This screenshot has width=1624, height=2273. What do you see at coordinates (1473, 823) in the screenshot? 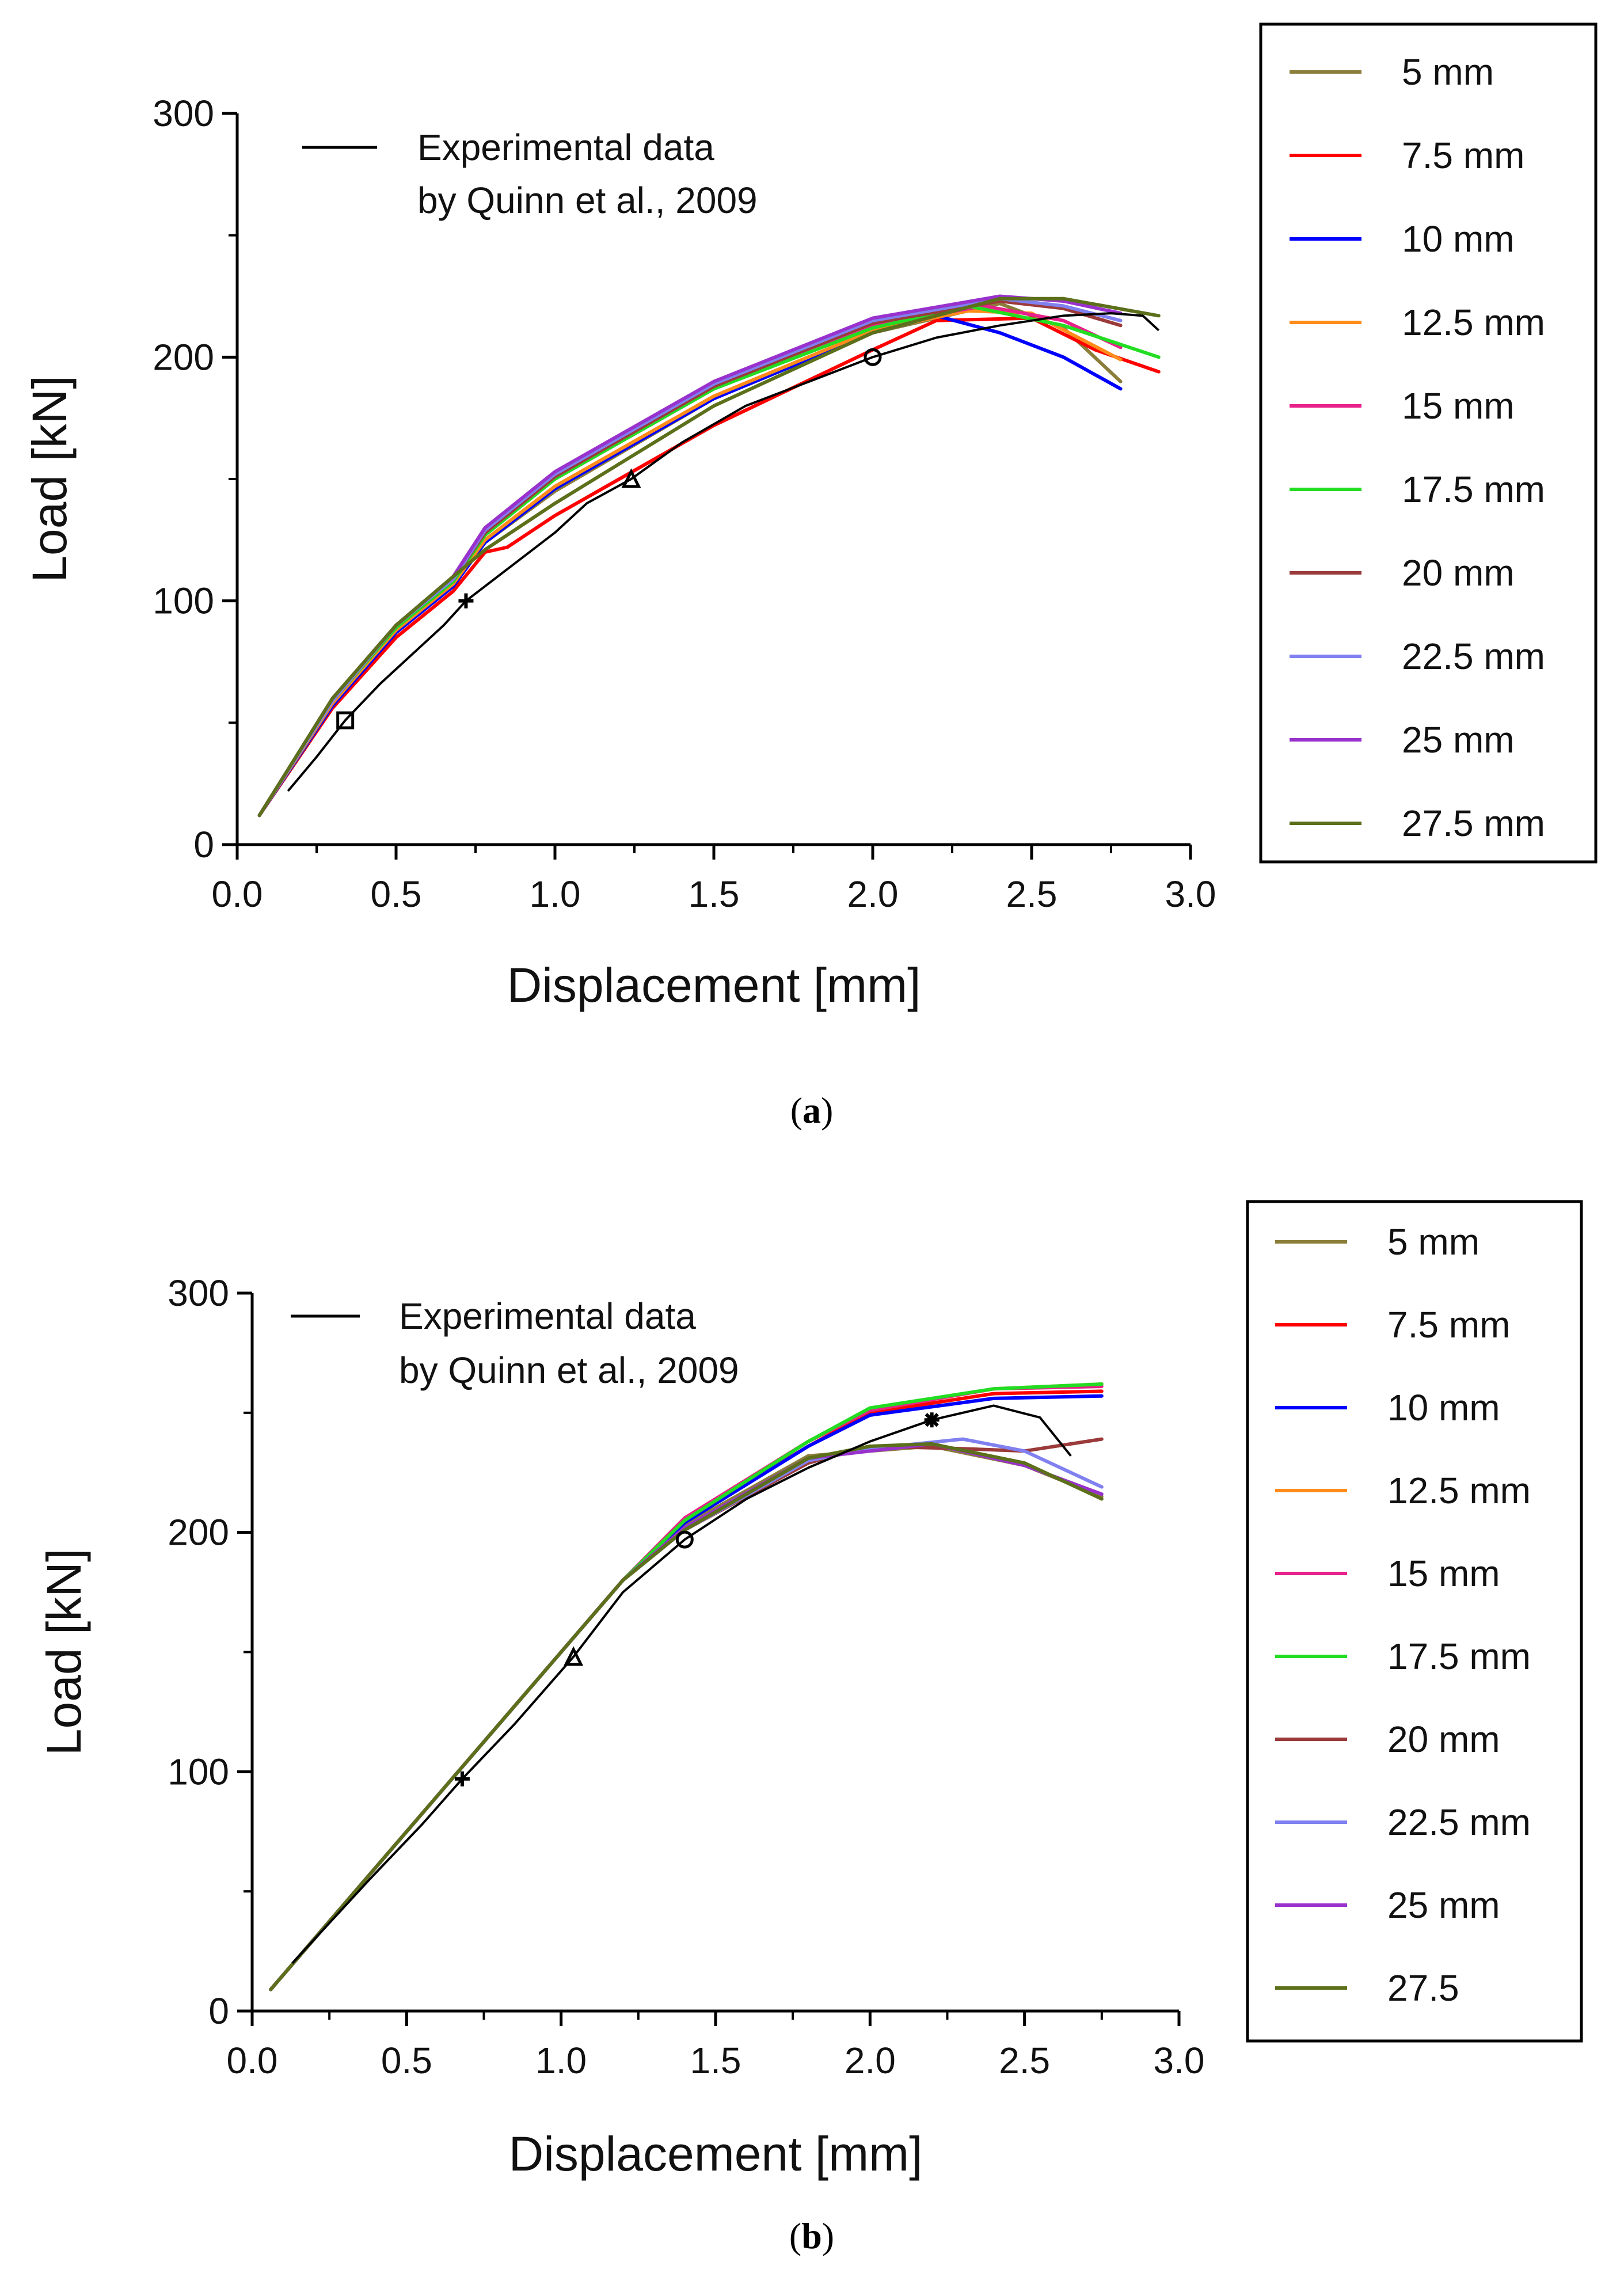
I see `legend-item-label: 27.5 mm` at bounding box center [1473, 823].